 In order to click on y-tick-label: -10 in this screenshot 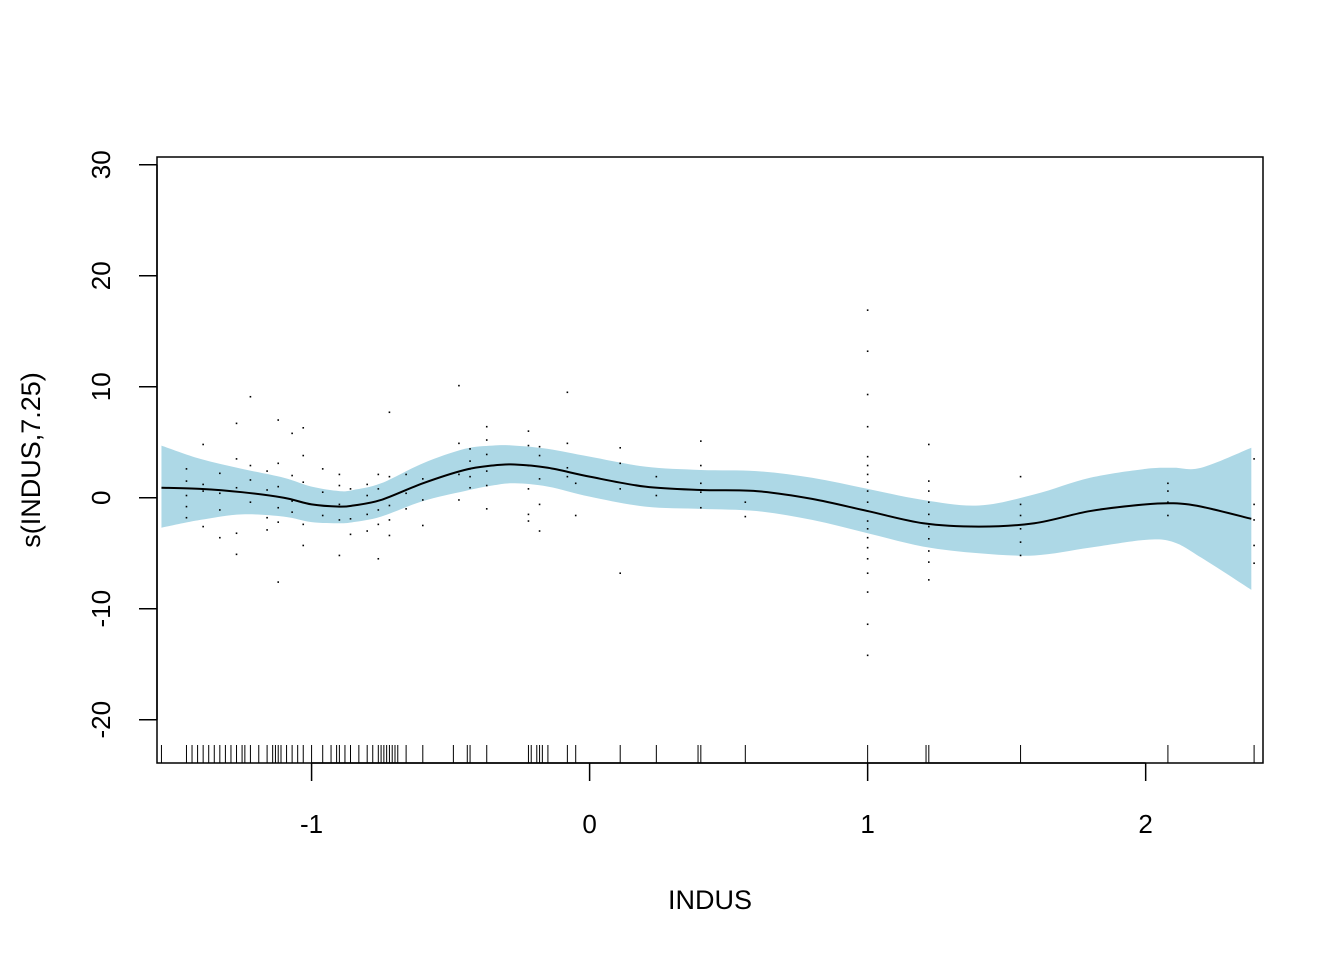, I will do `click(101, 609)`.